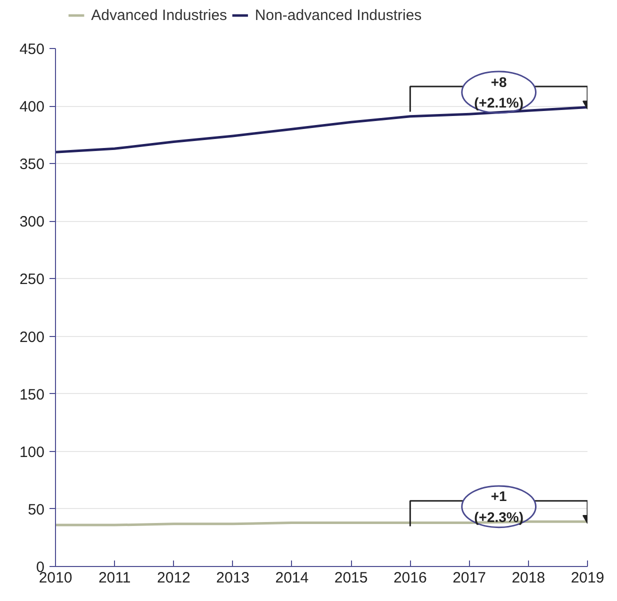  Describe the element at coordinates (499, 92) in the screenshot. I see `annotation: +8 (+2.1%)` at that location.